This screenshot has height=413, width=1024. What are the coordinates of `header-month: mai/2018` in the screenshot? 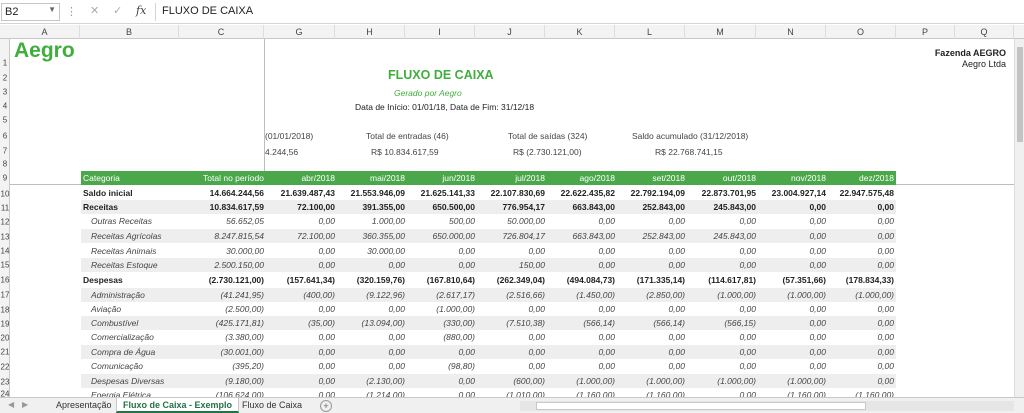 It's located at (387, 178).